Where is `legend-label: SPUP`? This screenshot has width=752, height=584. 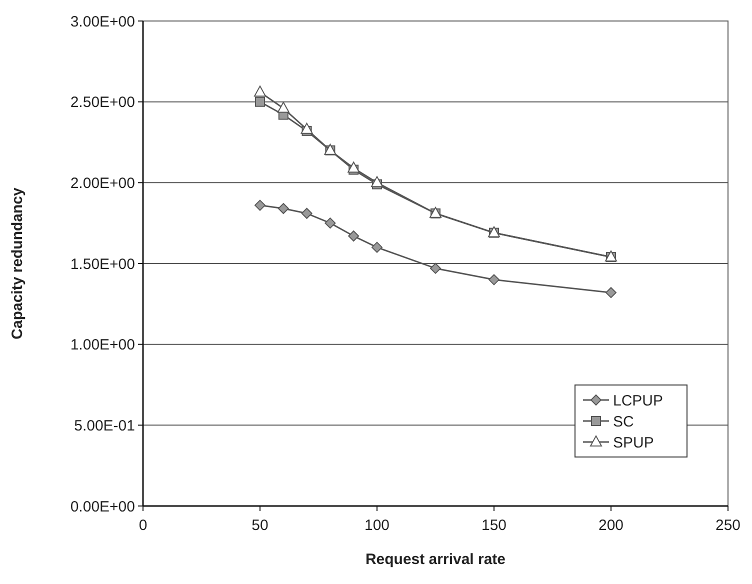
legend-label: SPUP is located at coordinates (633, 443).